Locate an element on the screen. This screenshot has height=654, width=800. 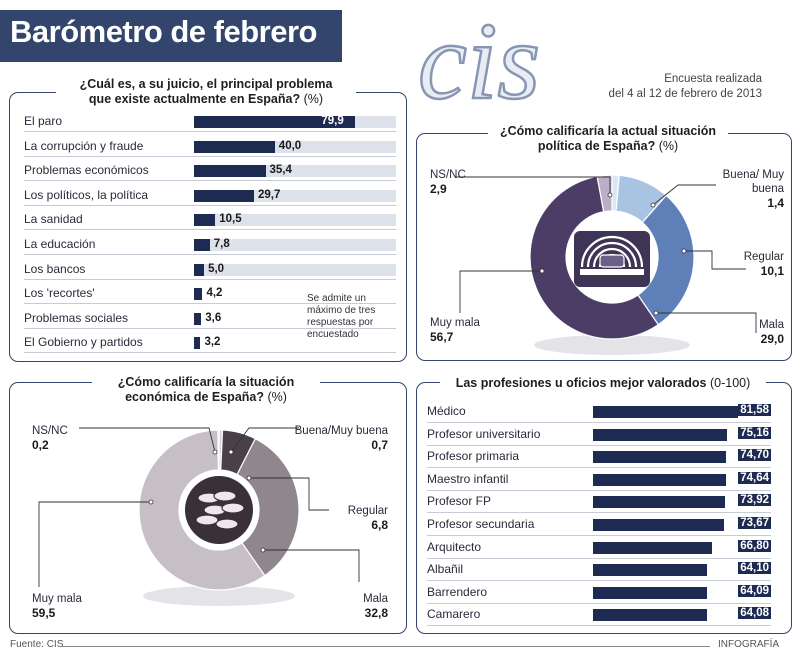
problem-bar-row: La corrupción y fraude 40,0 is located at coordinates (210, 148).